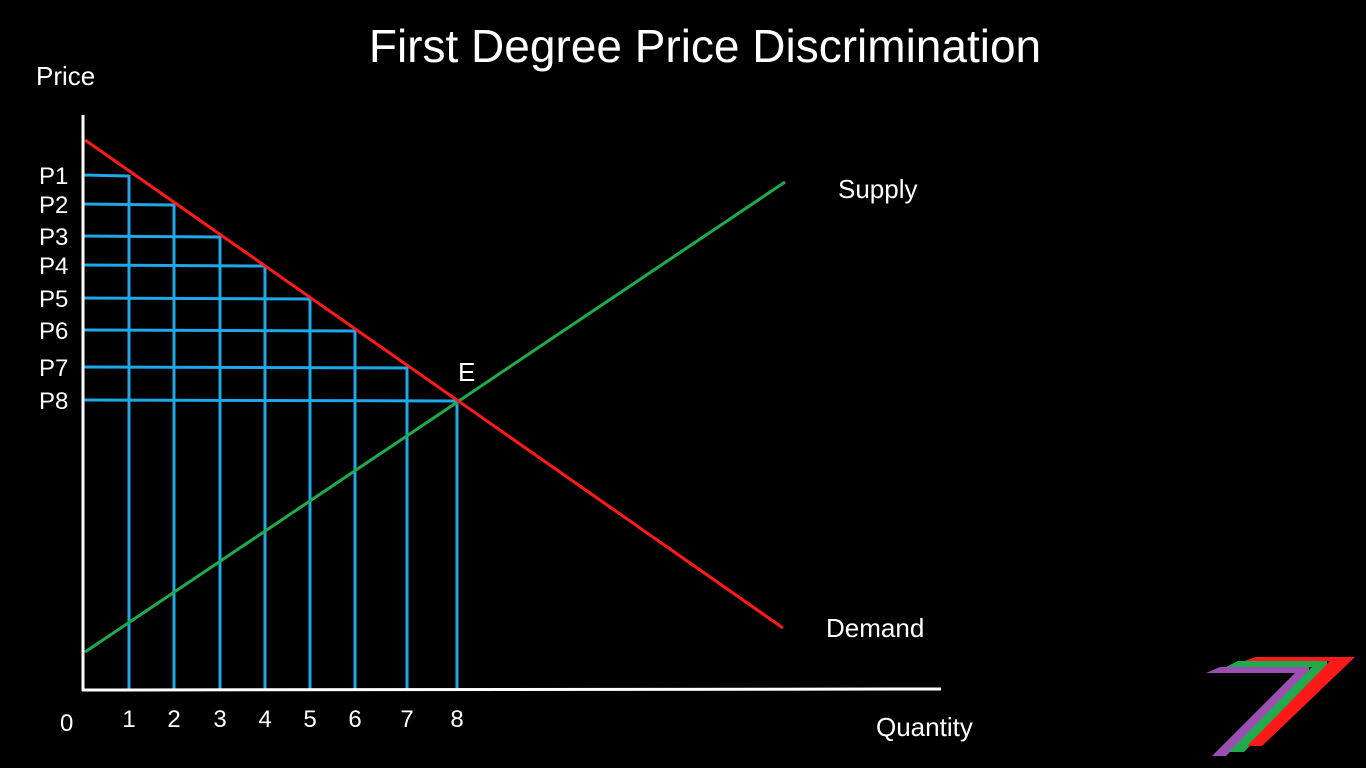  I want to click on quantity-tick-labels: 1 2 3 4 5 6 7 8, so click(292, 719).